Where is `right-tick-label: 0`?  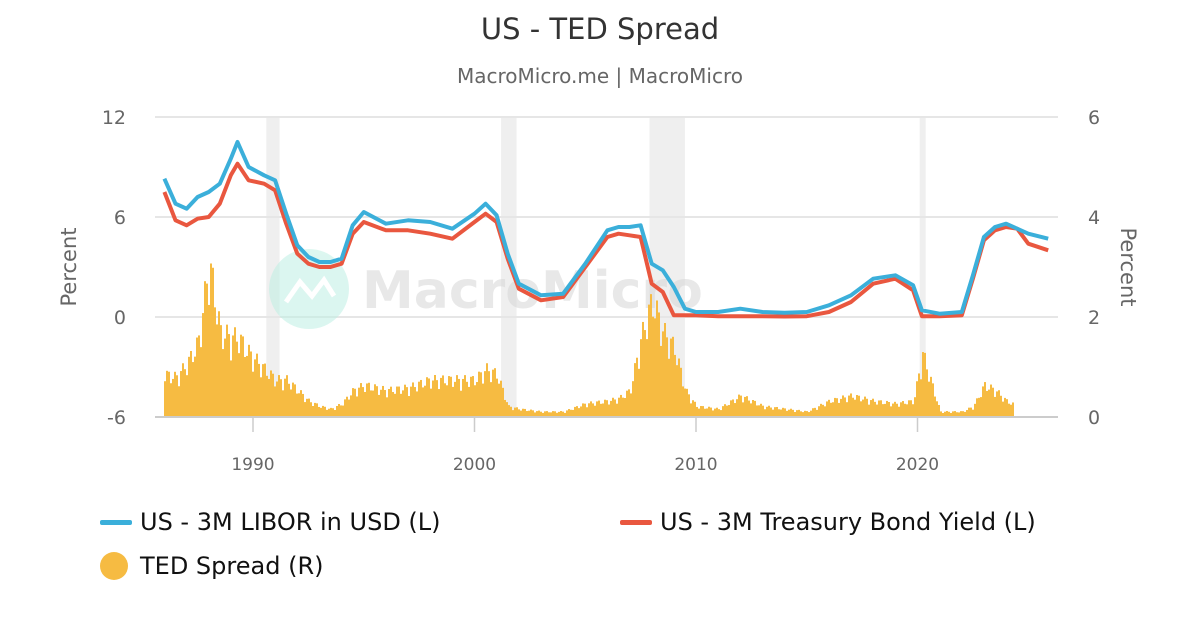 right-tick-label: 0 is located at coordinates (1094, 418).